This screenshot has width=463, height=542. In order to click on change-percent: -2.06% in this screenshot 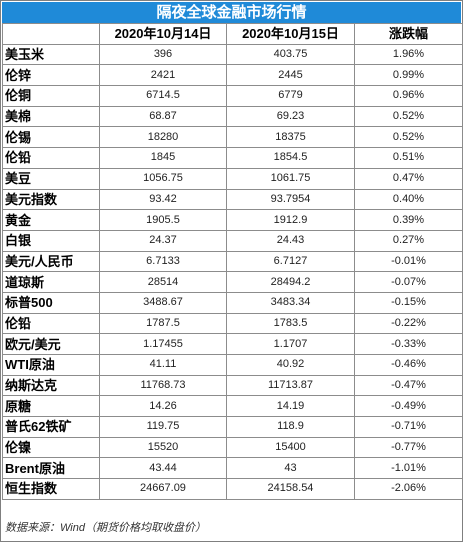, I will do `click(408, 489)`.